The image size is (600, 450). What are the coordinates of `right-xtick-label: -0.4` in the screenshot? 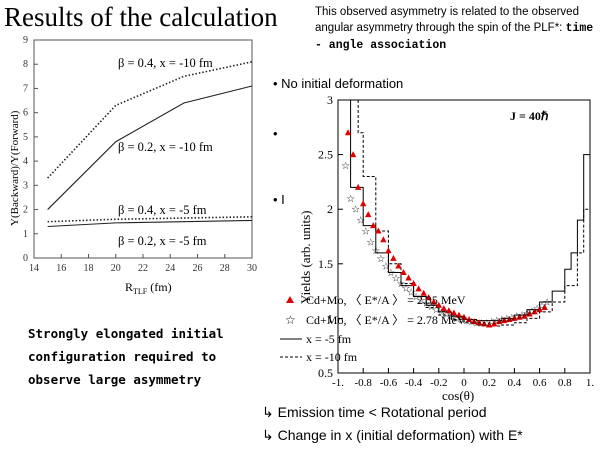 It's located at (414, 383).